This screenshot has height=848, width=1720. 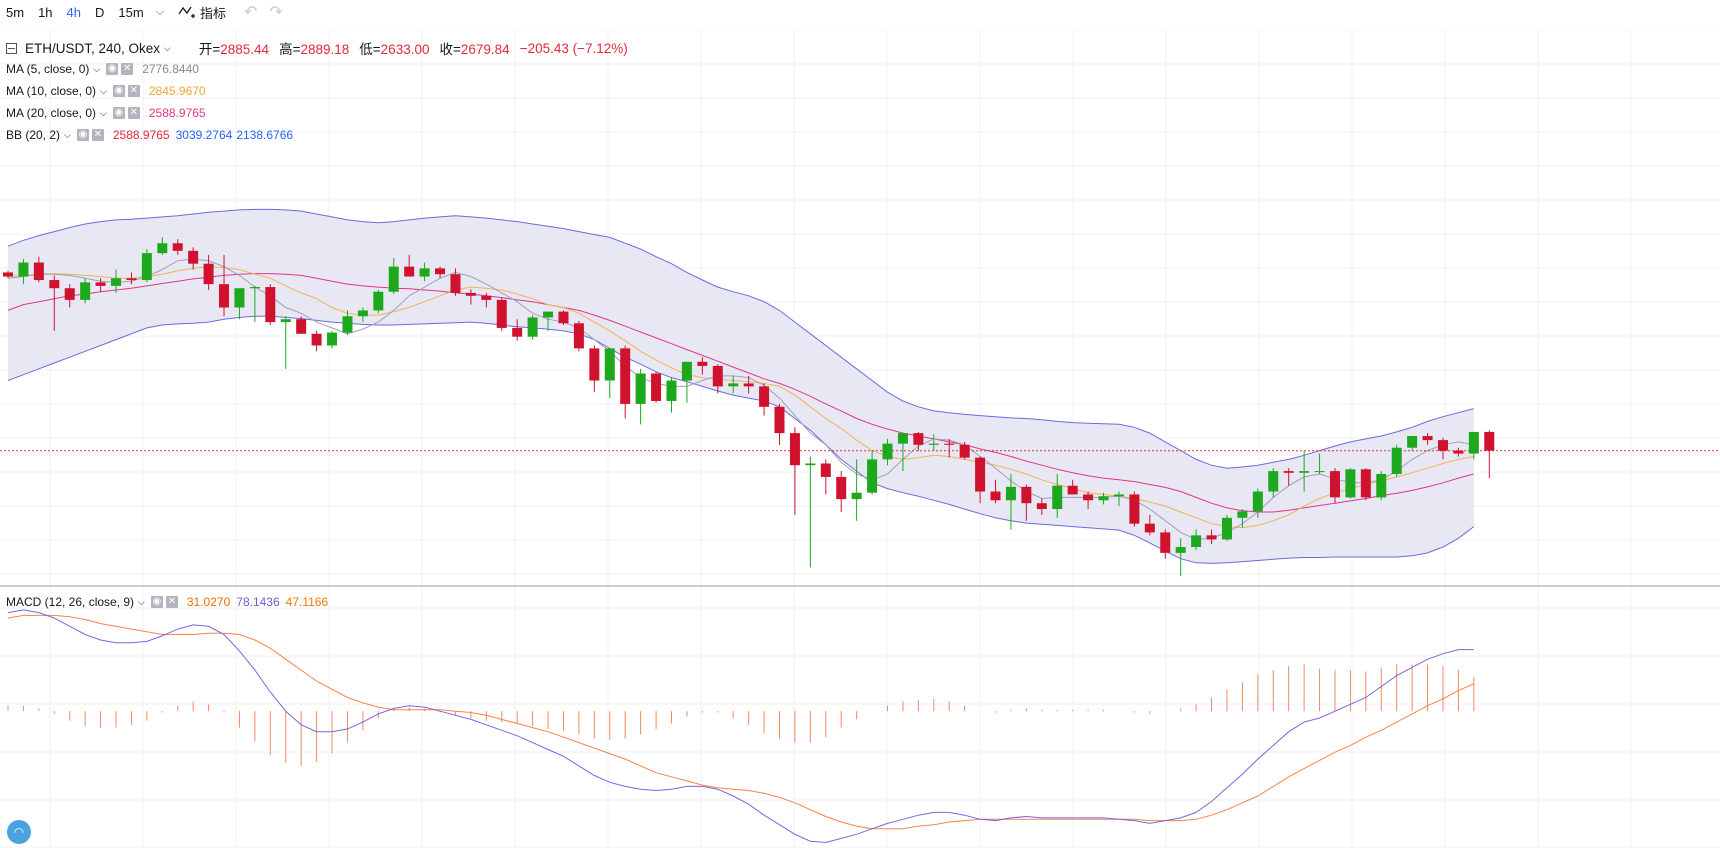 I want to click on legend-ma5: MA (5, close, 0) ⌵ ◉ ✕ 2776.8440, so click(x=102, y=69).